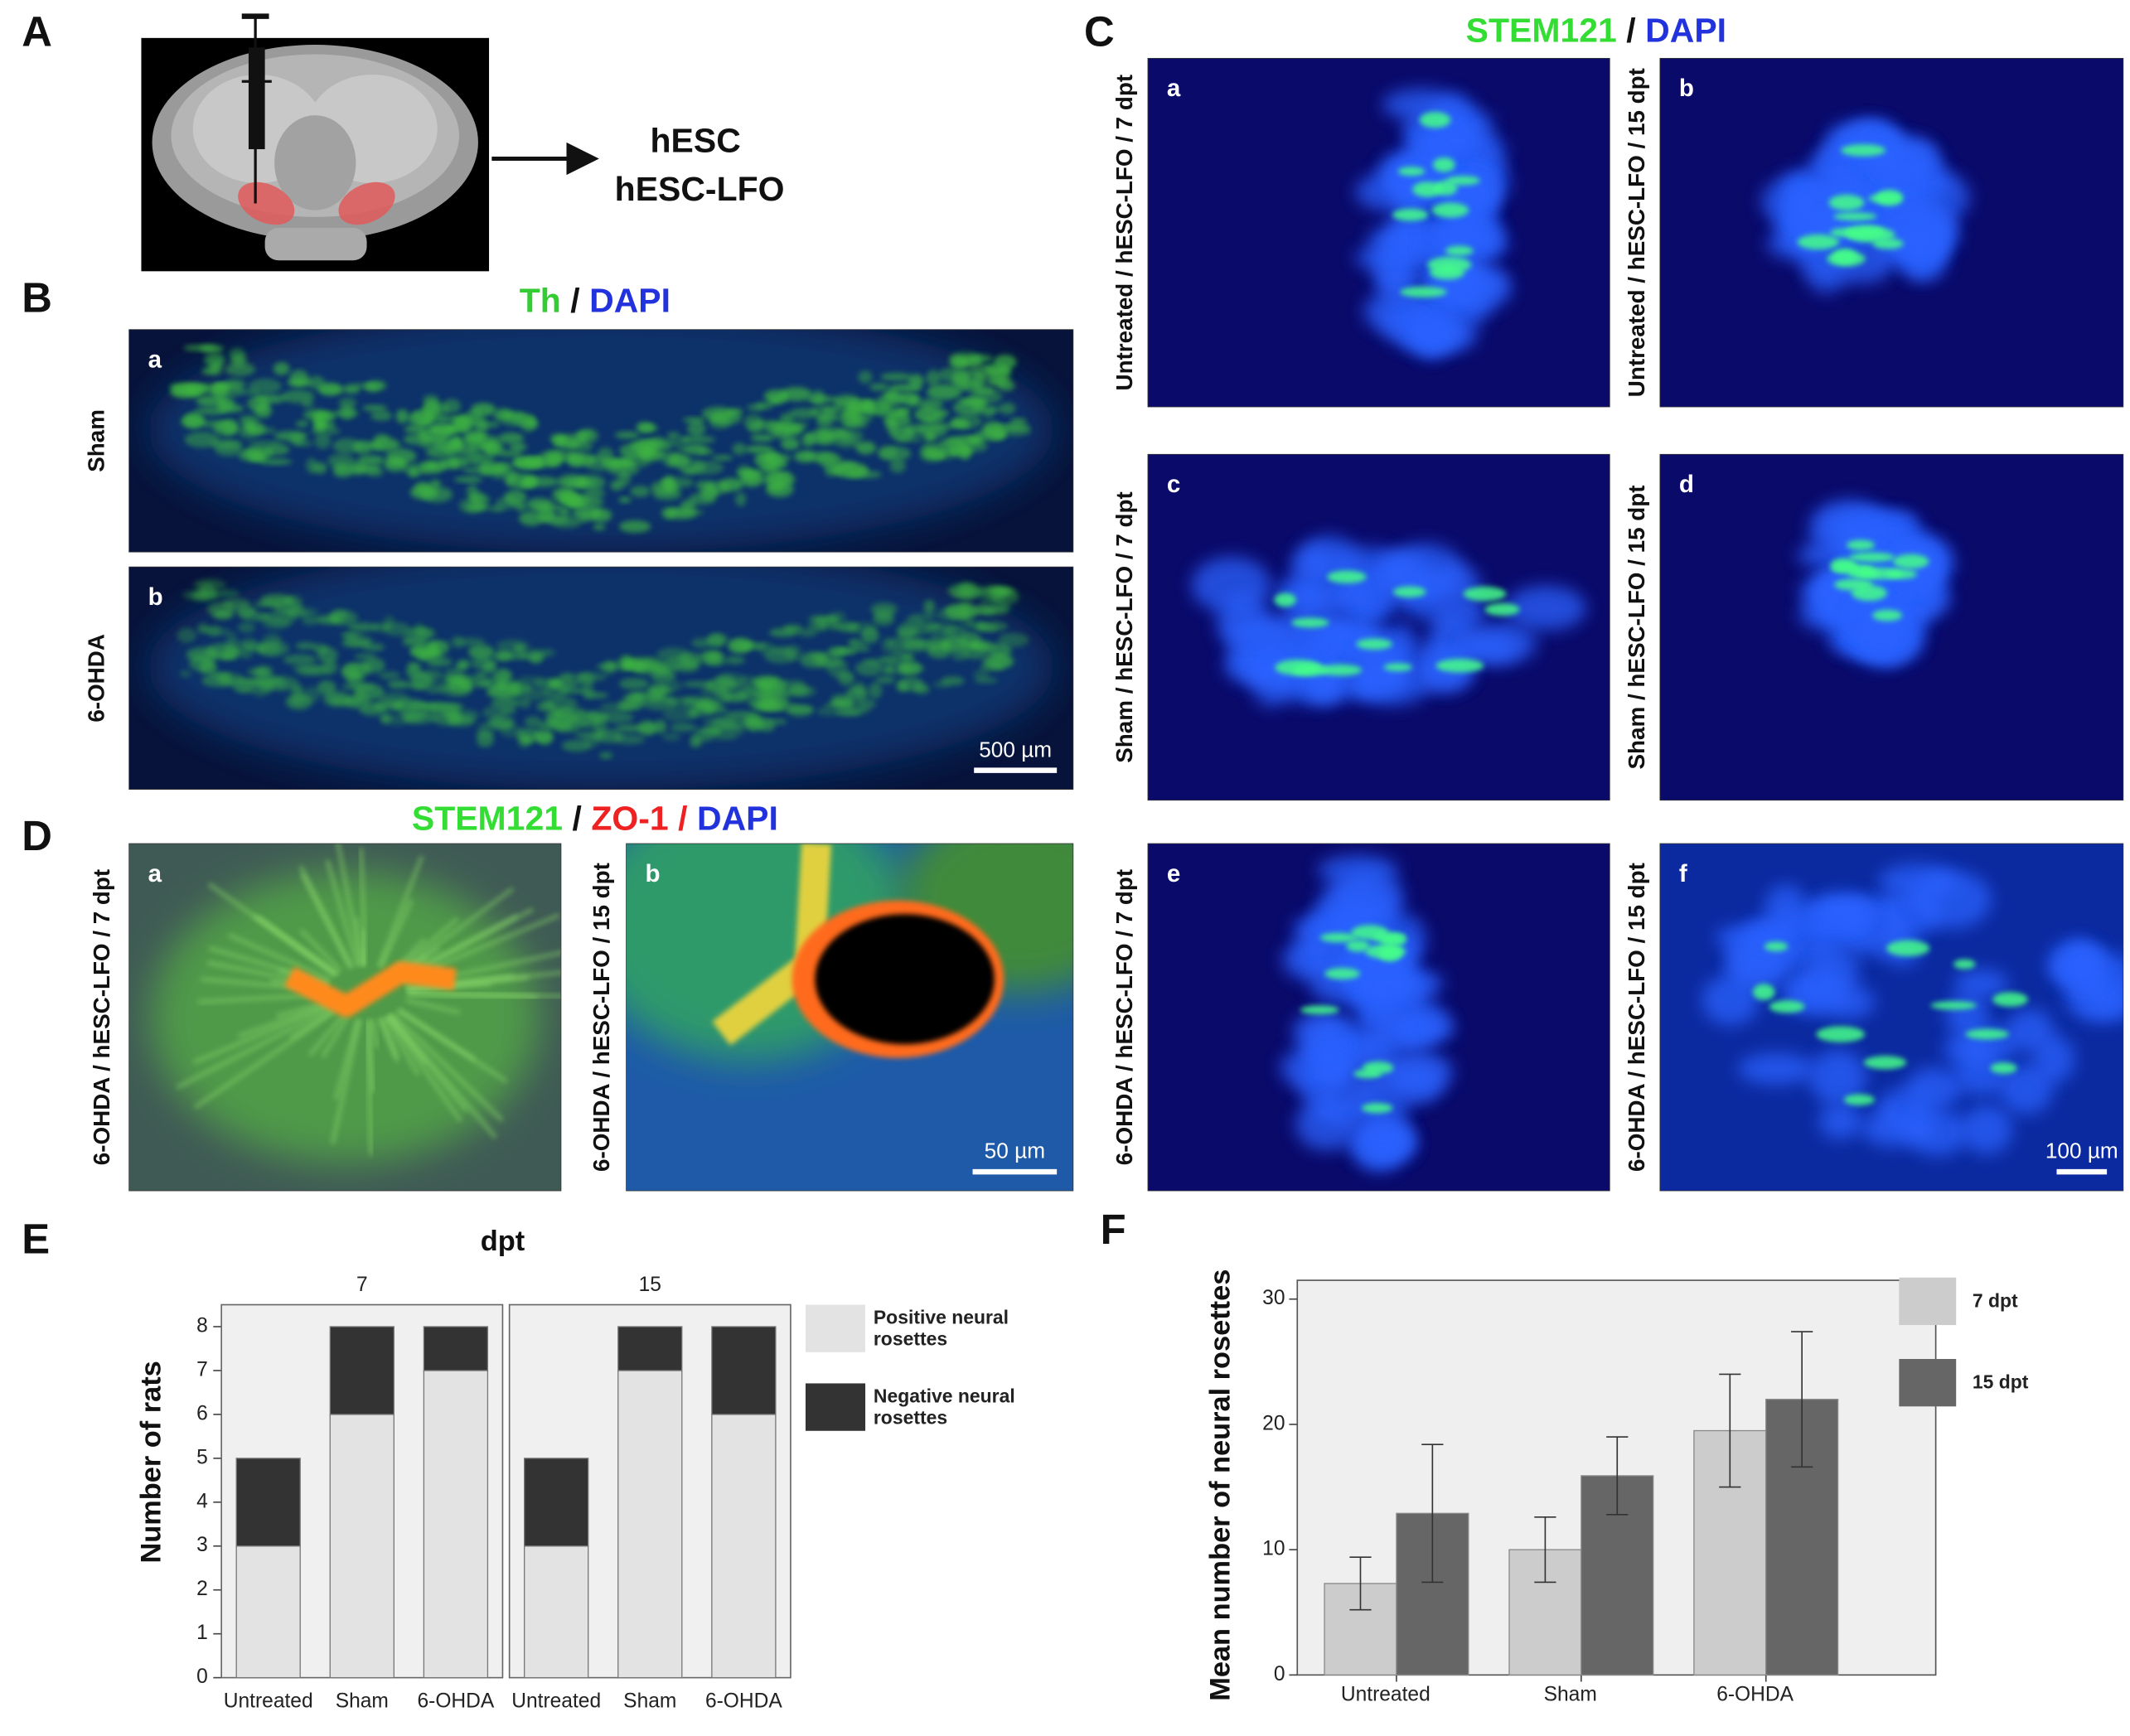  I want to click on panel-title: STEM121/ DAPI, so click(1596, 31).